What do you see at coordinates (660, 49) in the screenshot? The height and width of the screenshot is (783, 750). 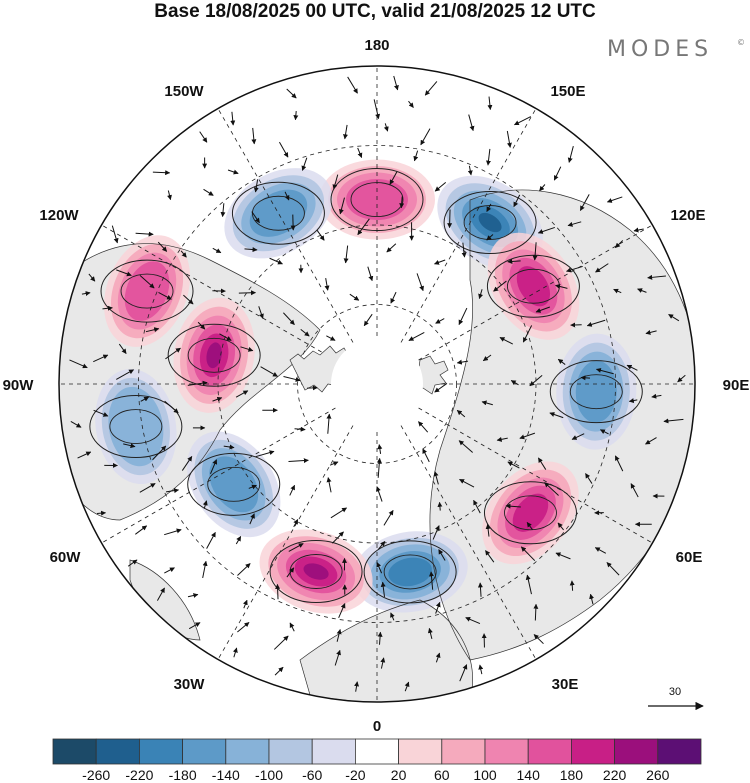 I see `modes-logo: MODES` at bounding box center [660, 49].